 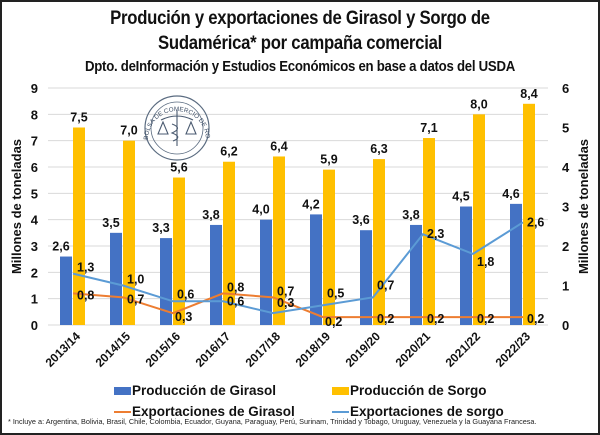 What do you see at coordinates (435, 234) in the screenshot?
I see `data-label: 2,3` at bounding box center [435, 234].